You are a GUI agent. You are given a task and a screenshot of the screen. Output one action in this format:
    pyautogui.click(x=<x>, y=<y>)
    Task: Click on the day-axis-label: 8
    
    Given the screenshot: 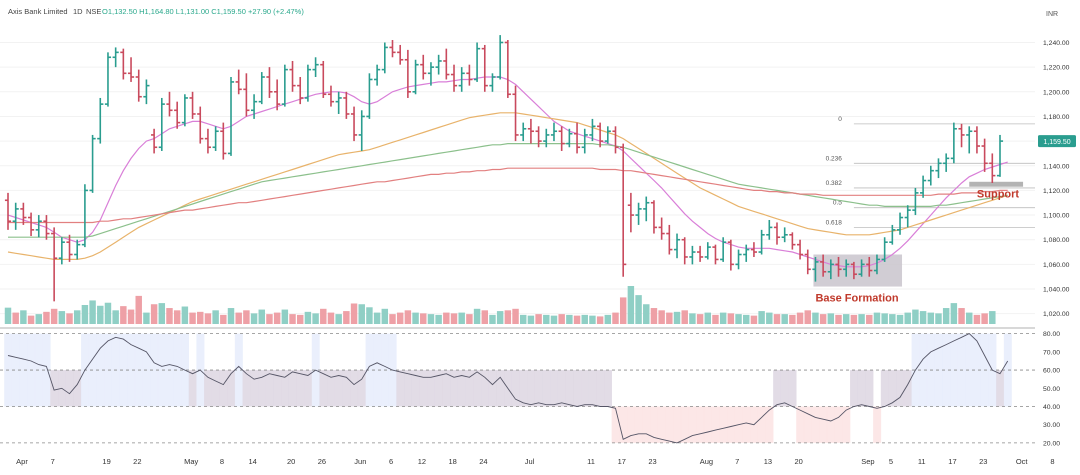 What is the action you would take?
    pyautogui.click(x=1052, y=461)
    